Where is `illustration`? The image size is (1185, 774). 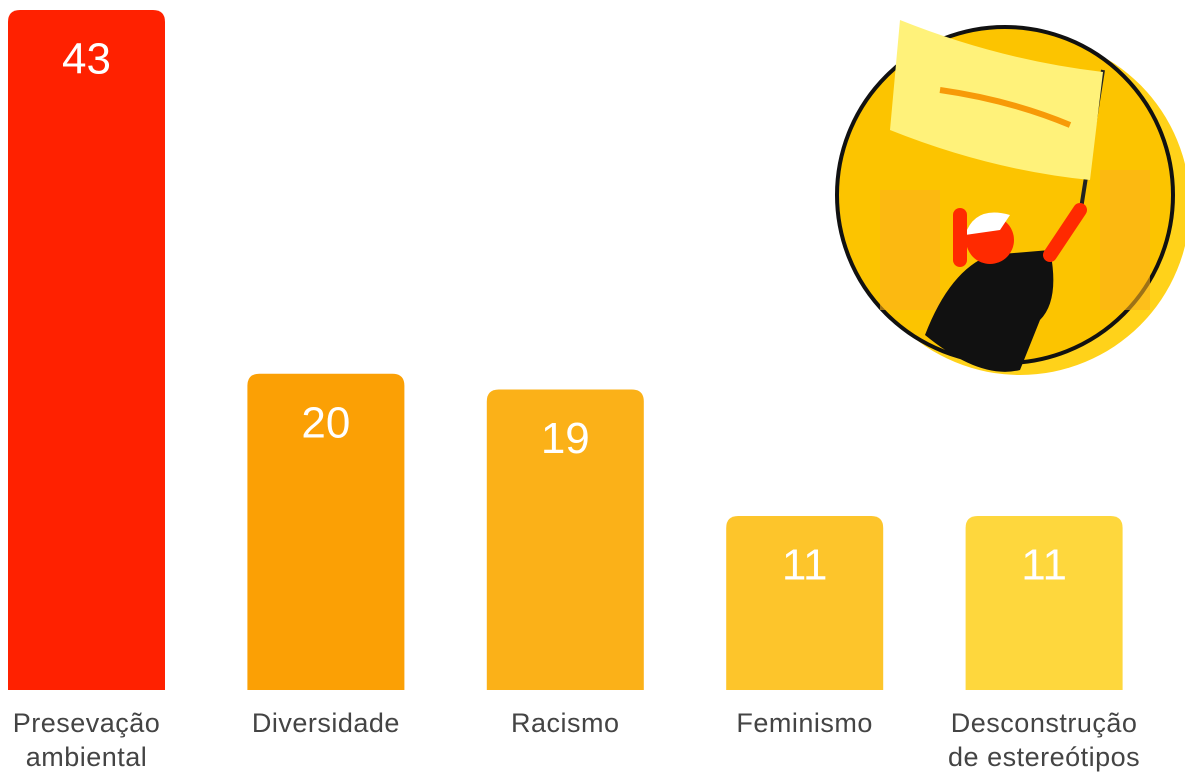 illustration is located at coordinates (1010, 197).